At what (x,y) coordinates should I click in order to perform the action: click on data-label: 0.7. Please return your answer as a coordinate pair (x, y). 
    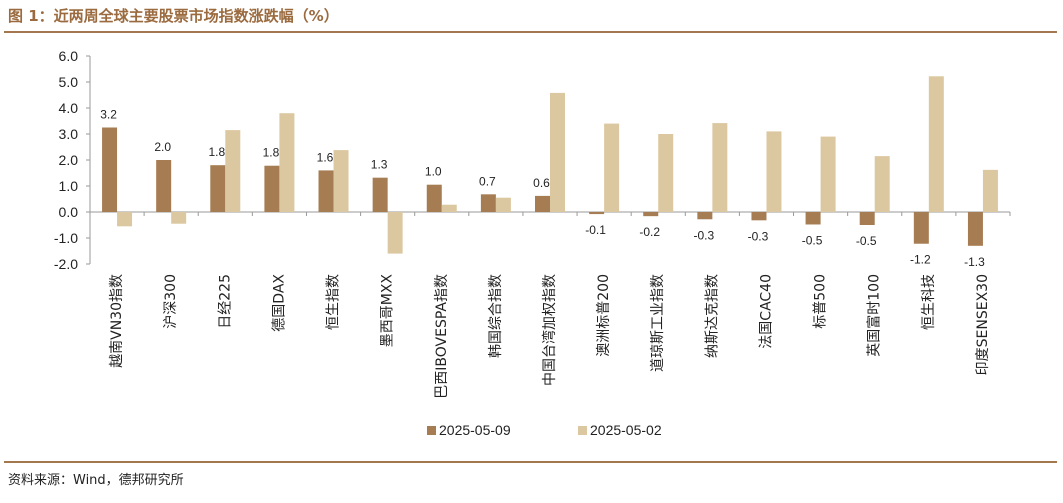
    Looking at the image, I should click on (487, 181).